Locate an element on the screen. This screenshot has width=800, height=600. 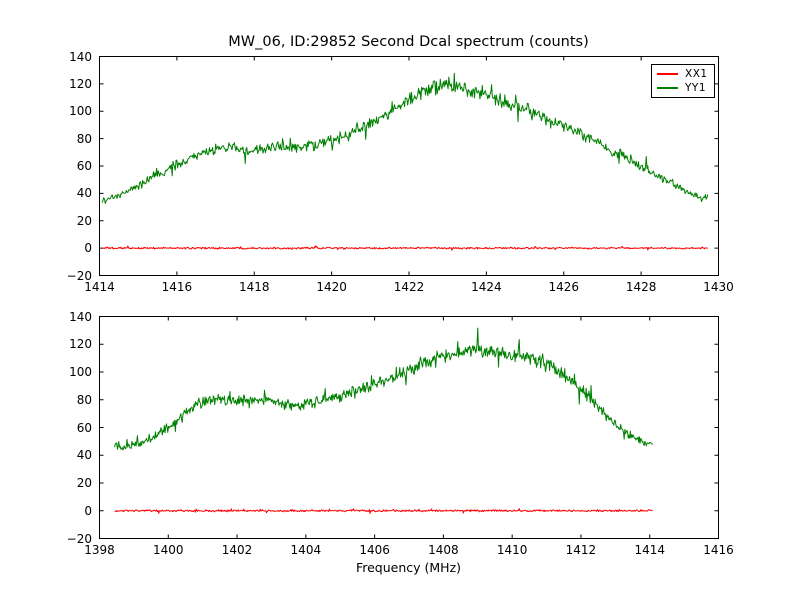
series-yy1-line is located at coordinates (383, 389).